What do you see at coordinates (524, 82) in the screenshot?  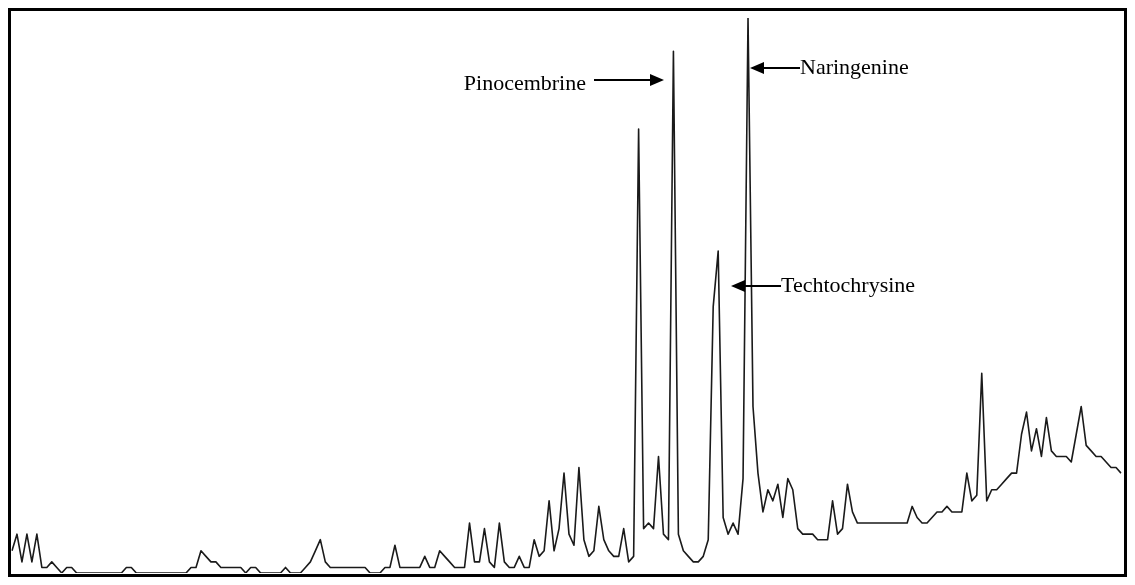 I see `annotation: Pinocembrine` at bounding box center [524, 82].